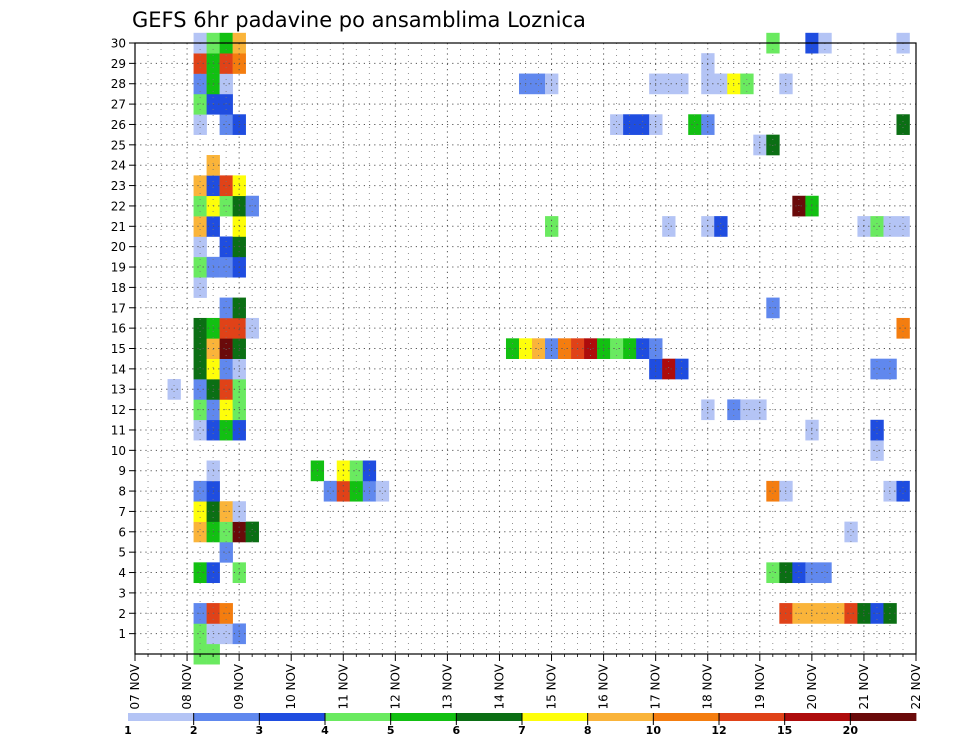 This screenshot has height=742, width=960. I want to click on legend-label: 6, so click(457, 730).